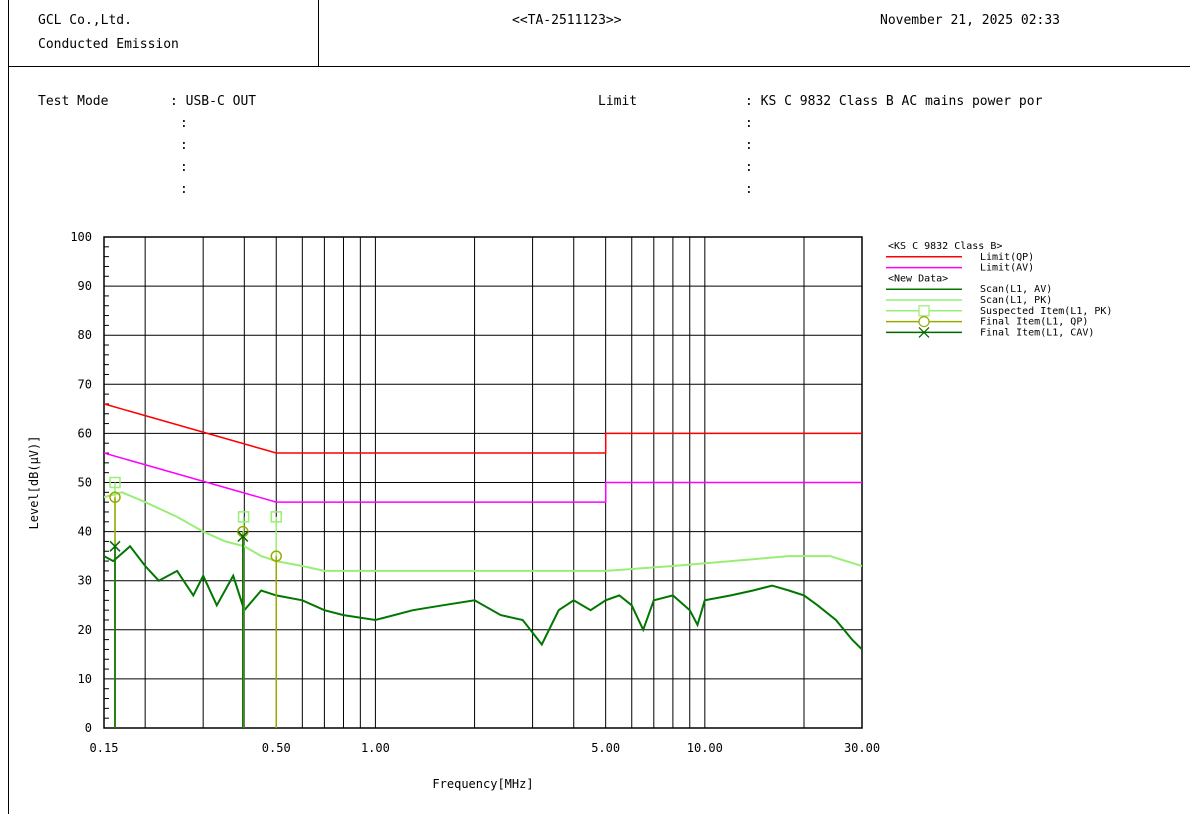 The height and width of the screenshot is (814, 1190). Describe the element at coordinates (924, 311) in the screenshot. I see `legend-swatch-square` at that location.